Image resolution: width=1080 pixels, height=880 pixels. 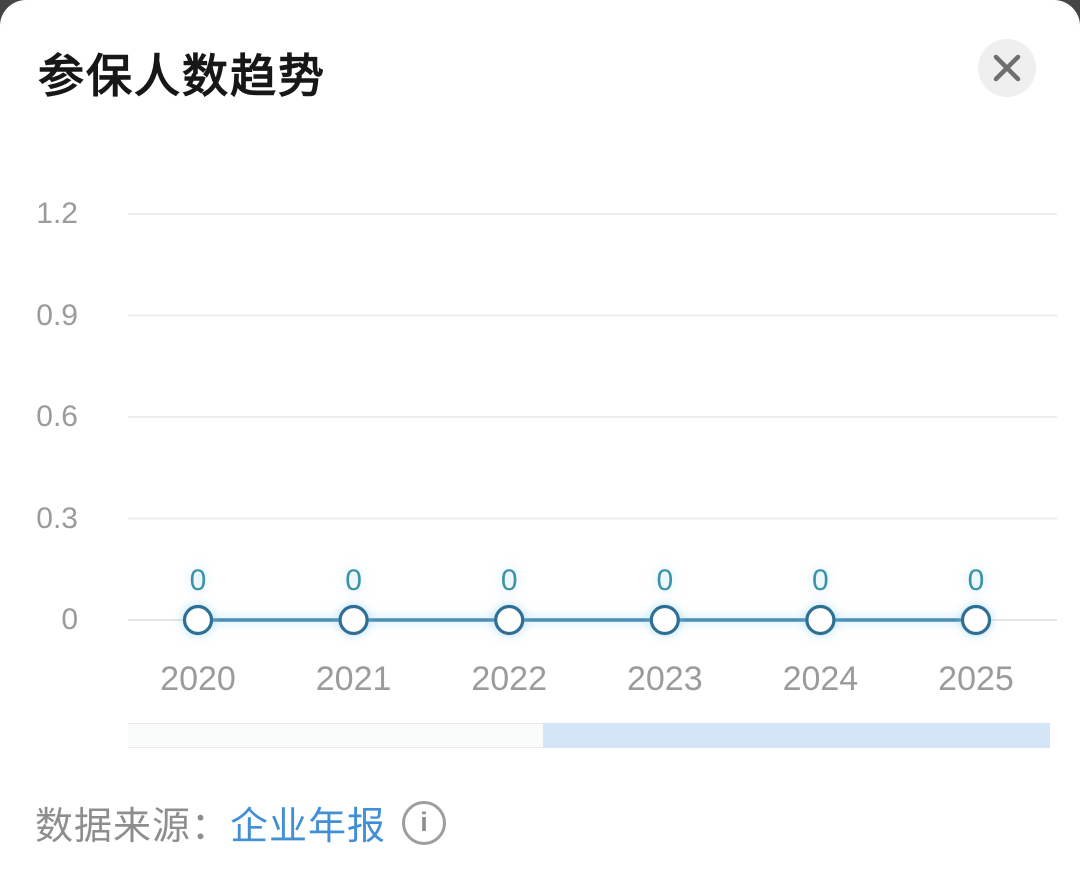 I want to click on x-axis-label: 2024, so click(x=820, y=679).